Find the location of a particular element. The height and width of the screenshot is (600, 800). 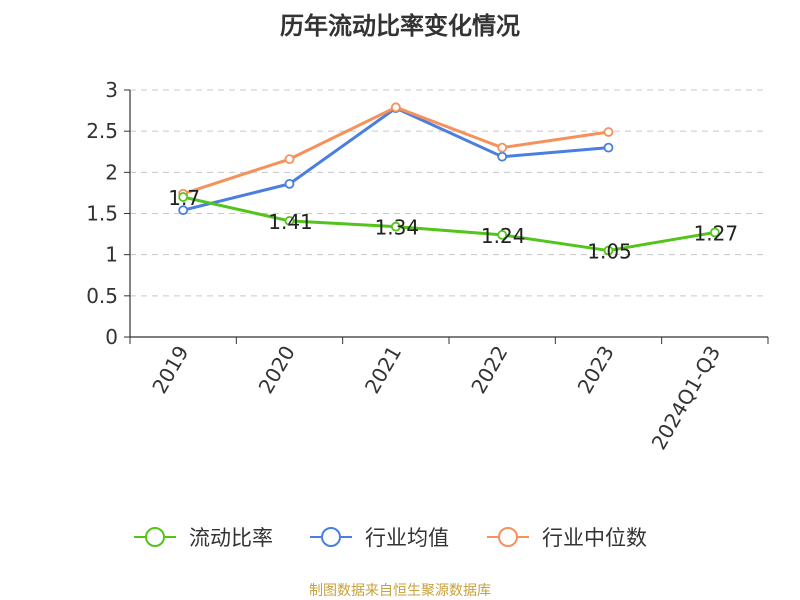

x-tick-label: 2023 is located at coordinates (596, 370).